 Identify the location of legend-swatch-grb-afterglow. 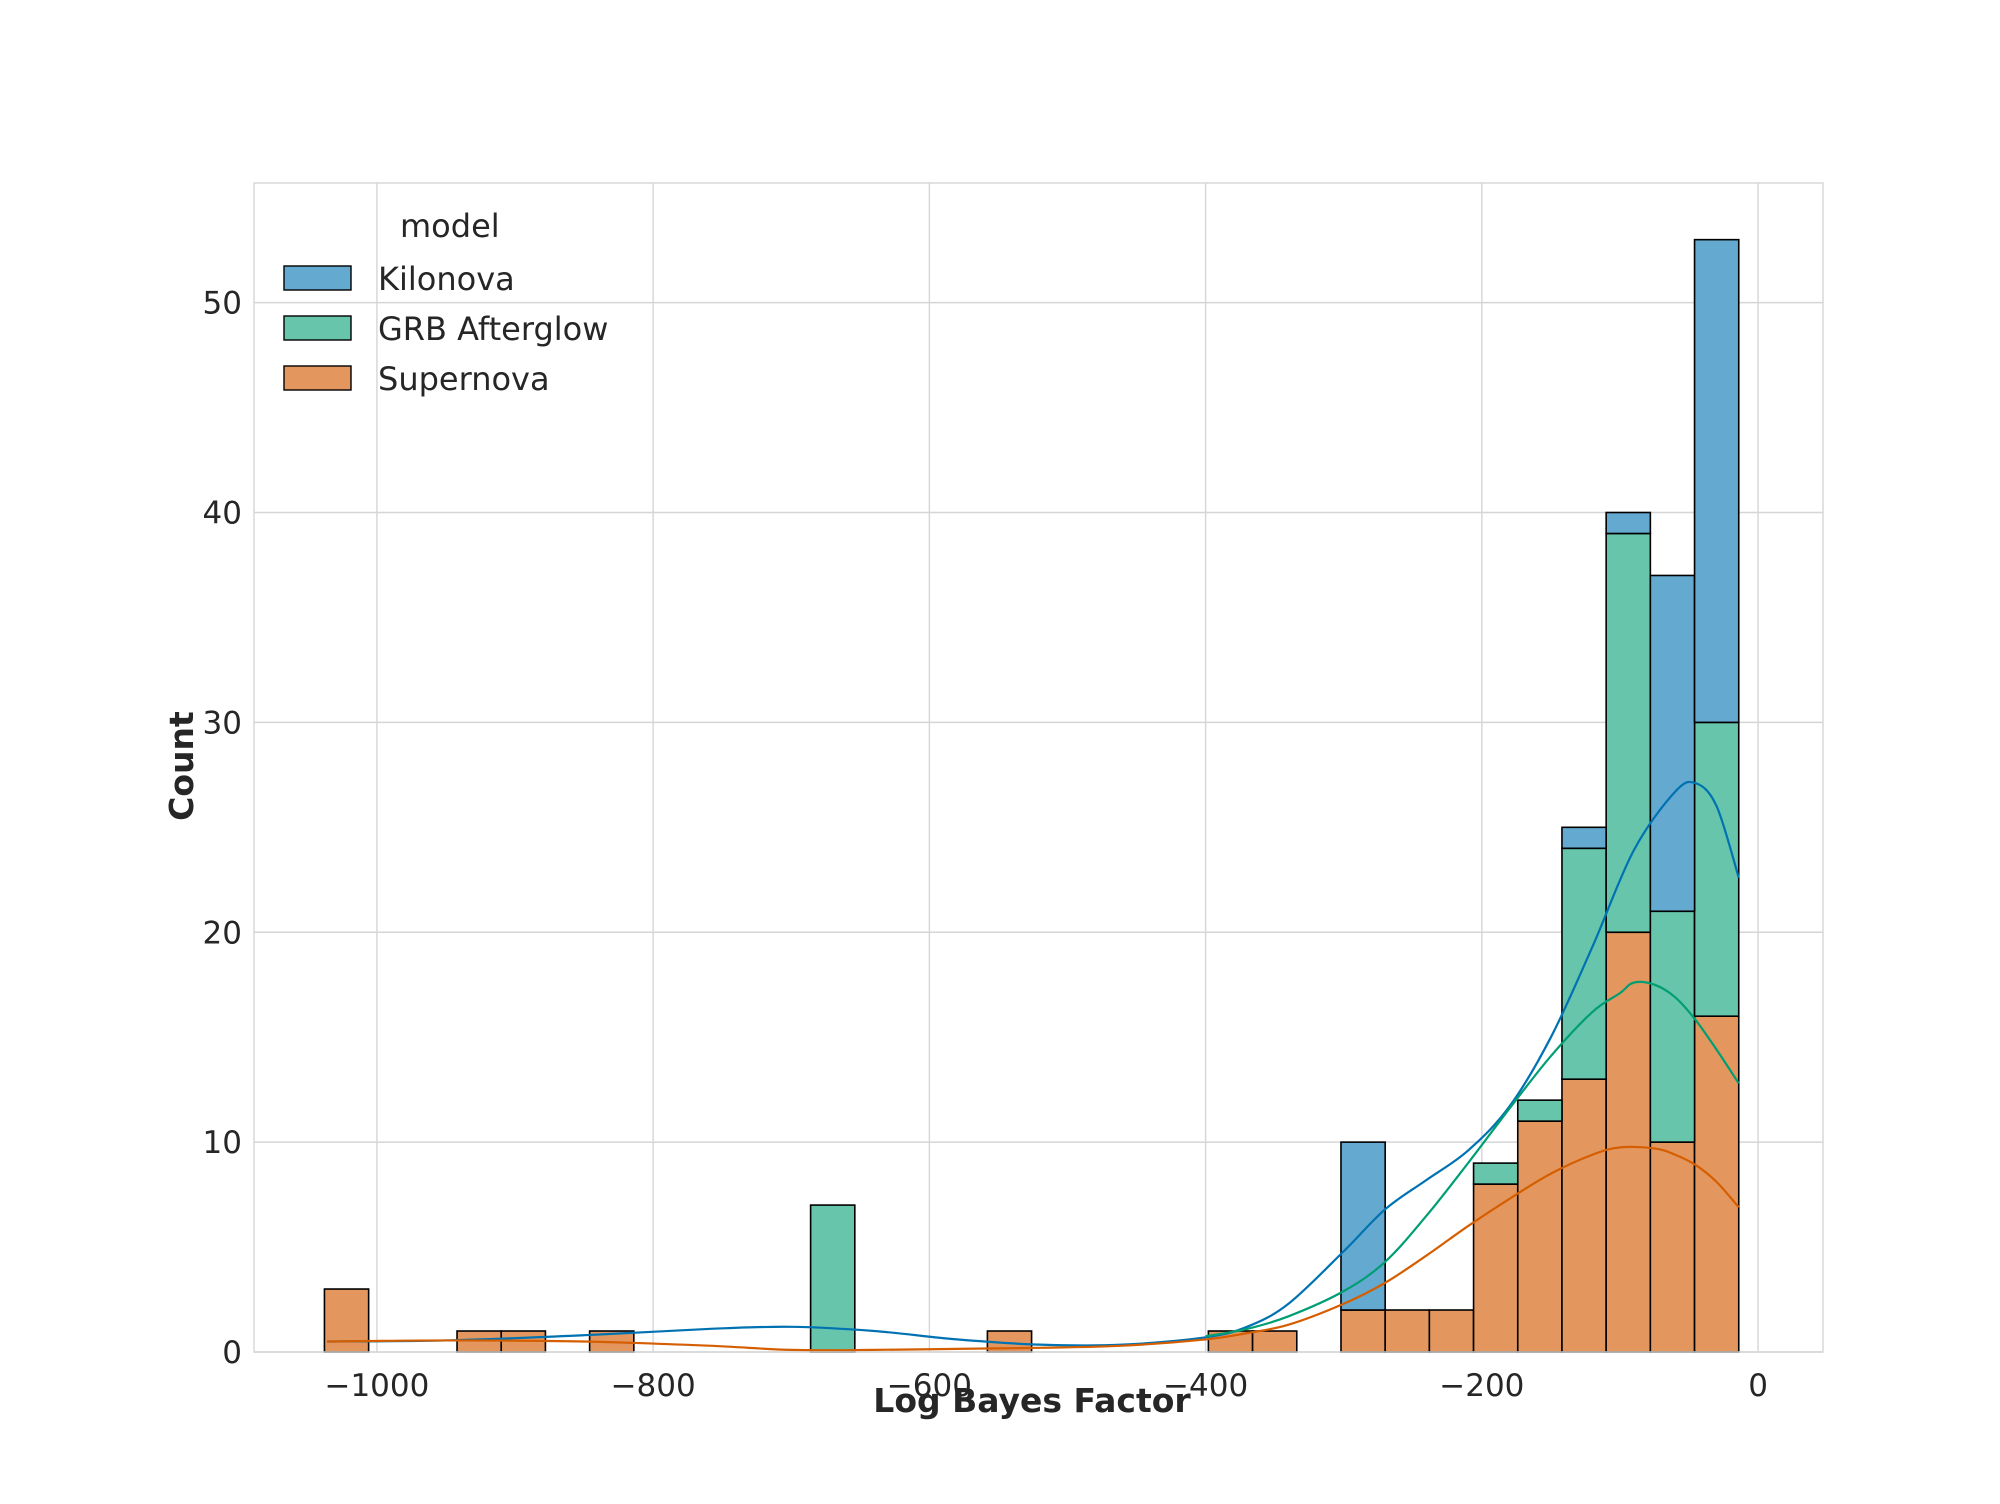
(317, 328).